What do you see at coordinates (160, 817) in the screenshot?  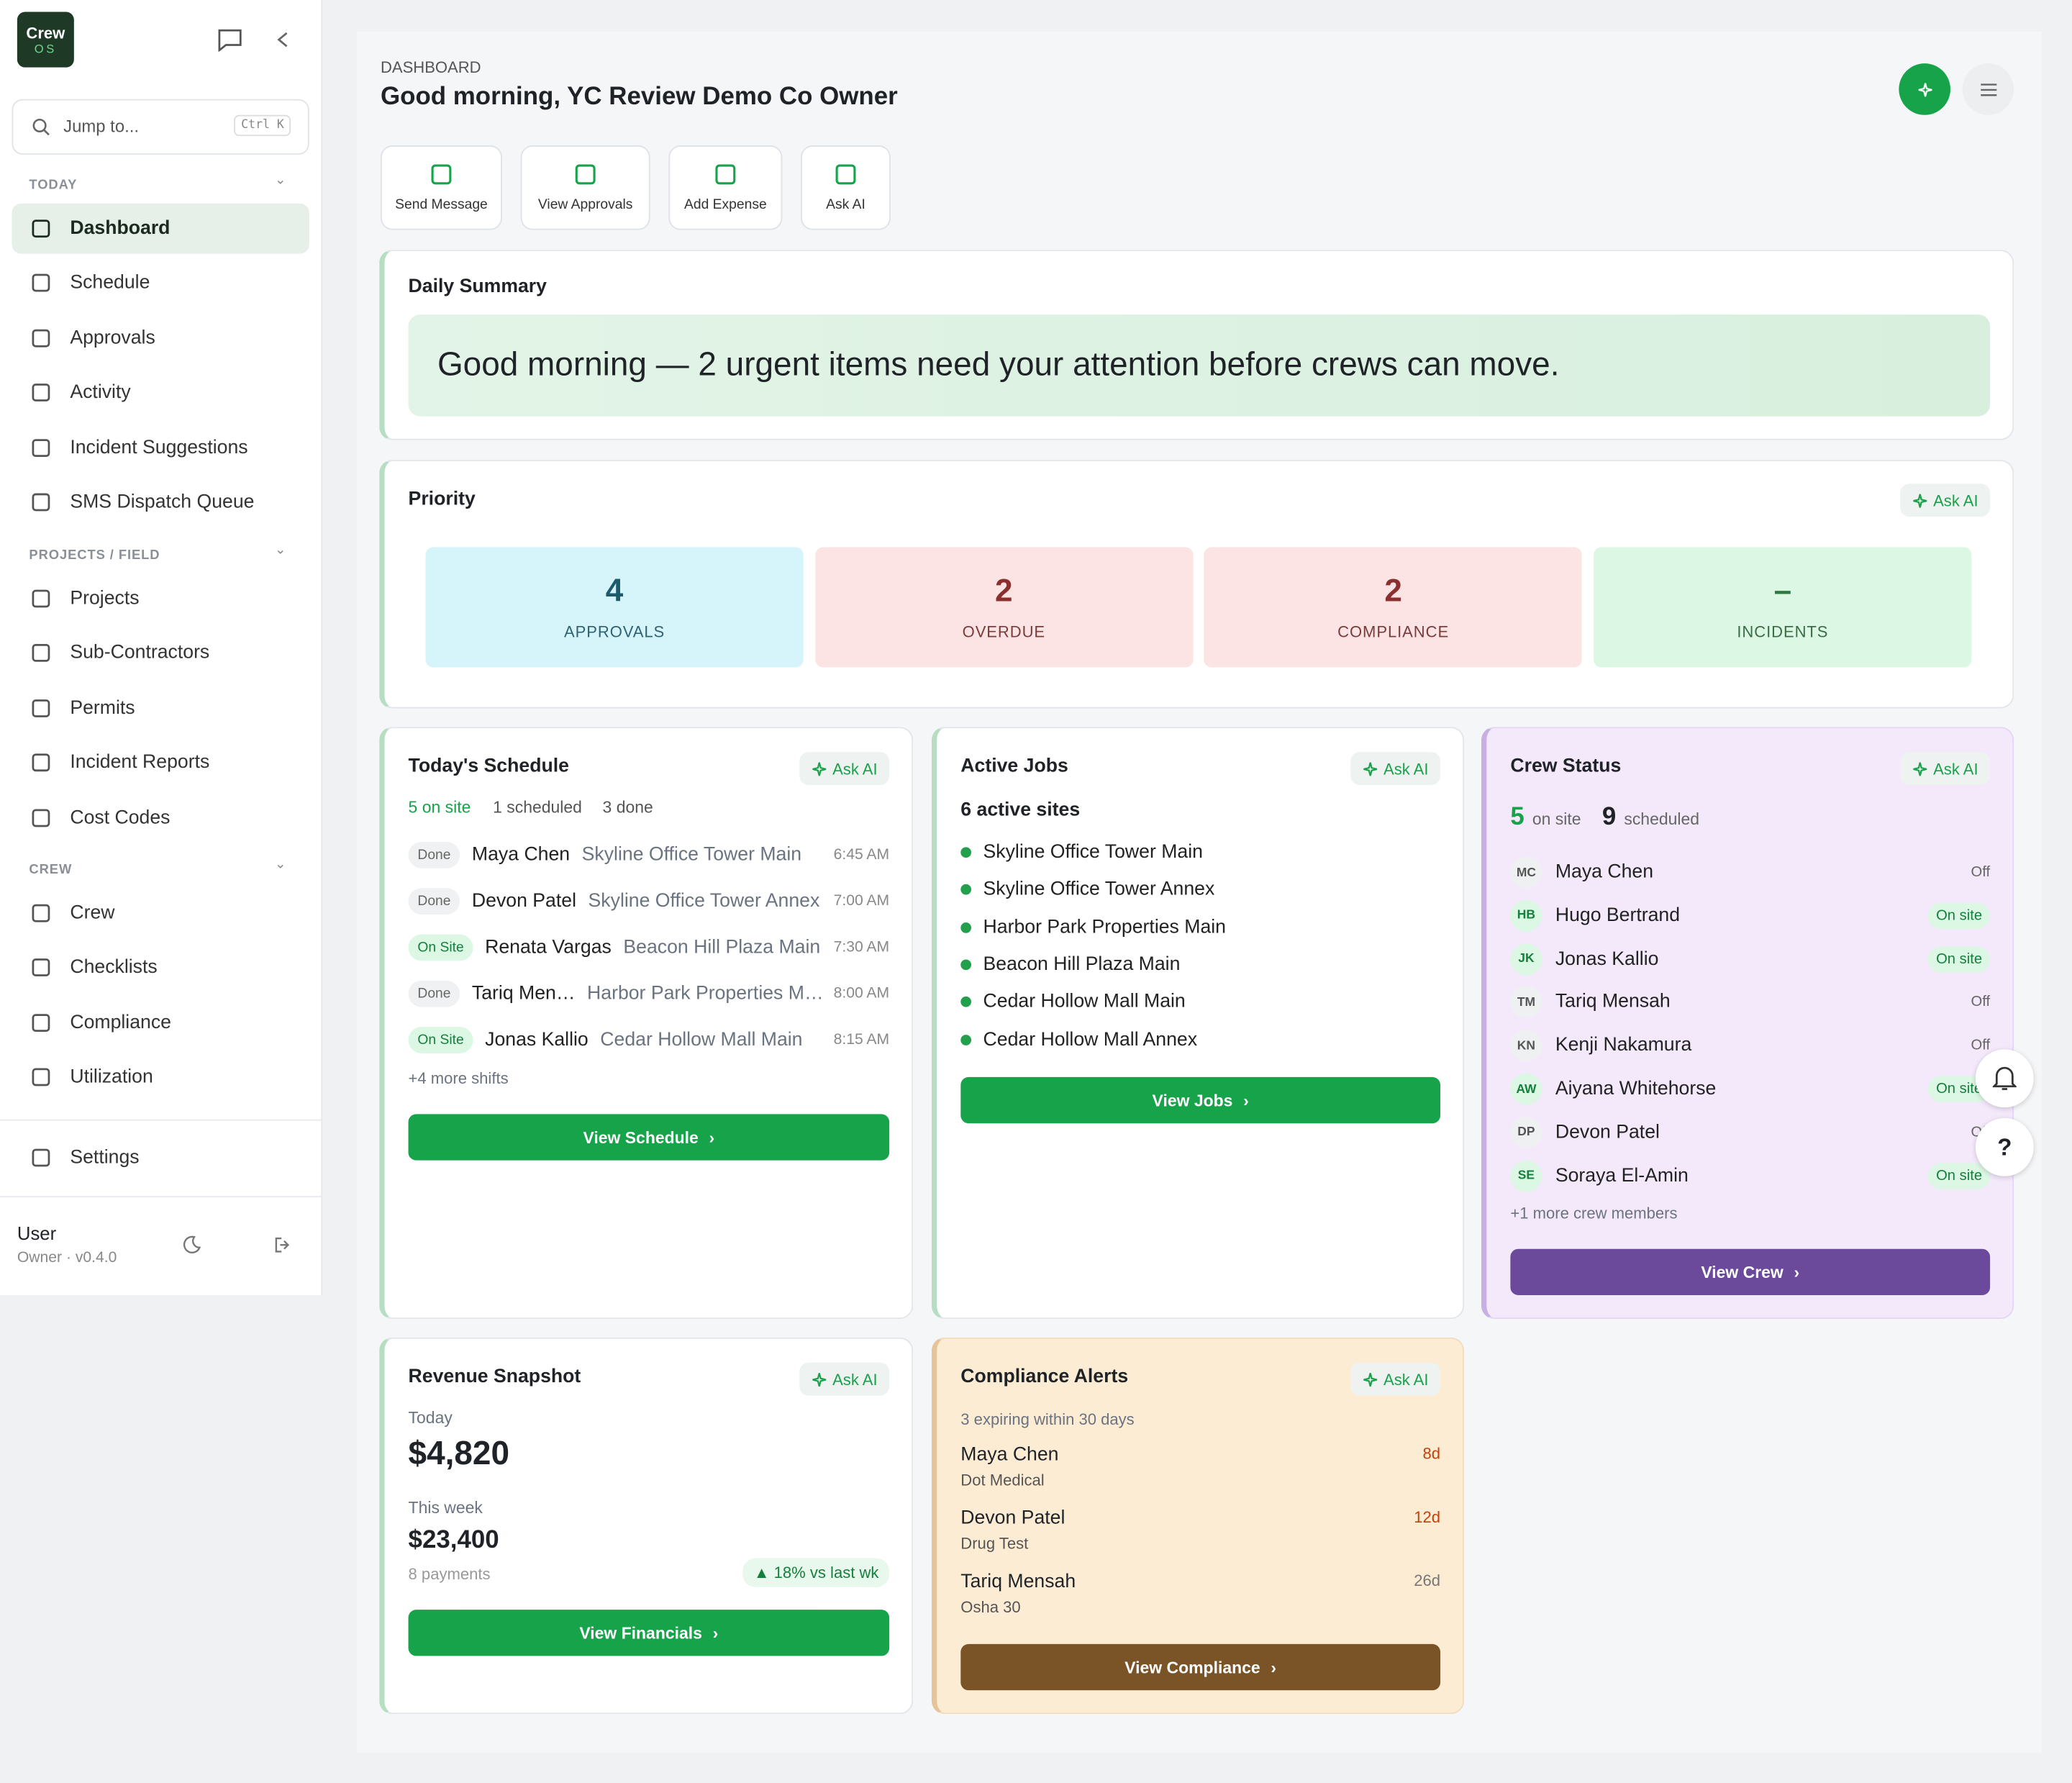 I see `nav-item: Cost Codes` at bounding box center [160, 817].